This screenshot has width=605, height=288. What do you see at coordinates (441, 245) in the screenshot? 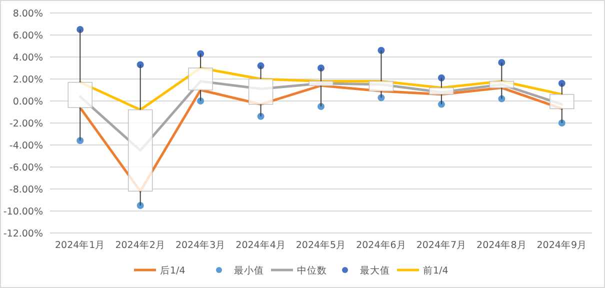
I see `x-tick-label: 2024年7月` at bounding box center [441, 245].